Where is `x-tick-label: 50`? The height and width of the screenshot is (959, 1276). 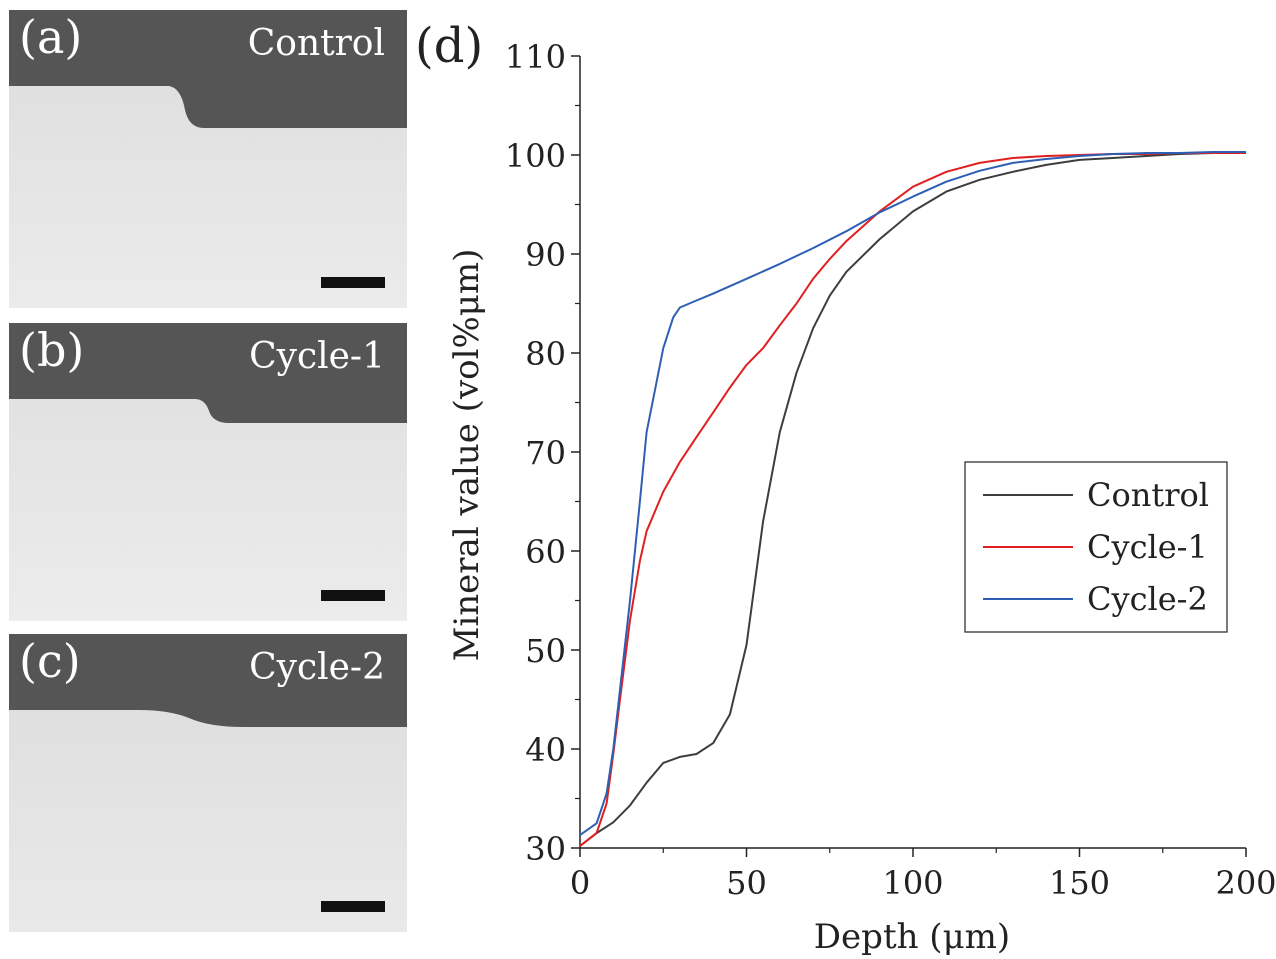
x-tick-label: 50 is located at coordinates (746, 883).